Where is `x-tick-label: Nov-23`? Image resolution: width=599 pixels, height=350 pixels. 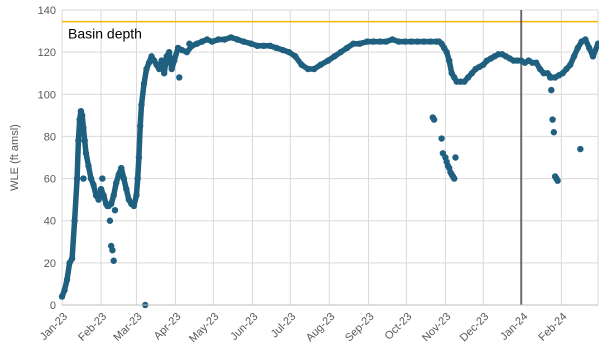 x-tick-label: Nov-23 is located at coordinates (437, 328).